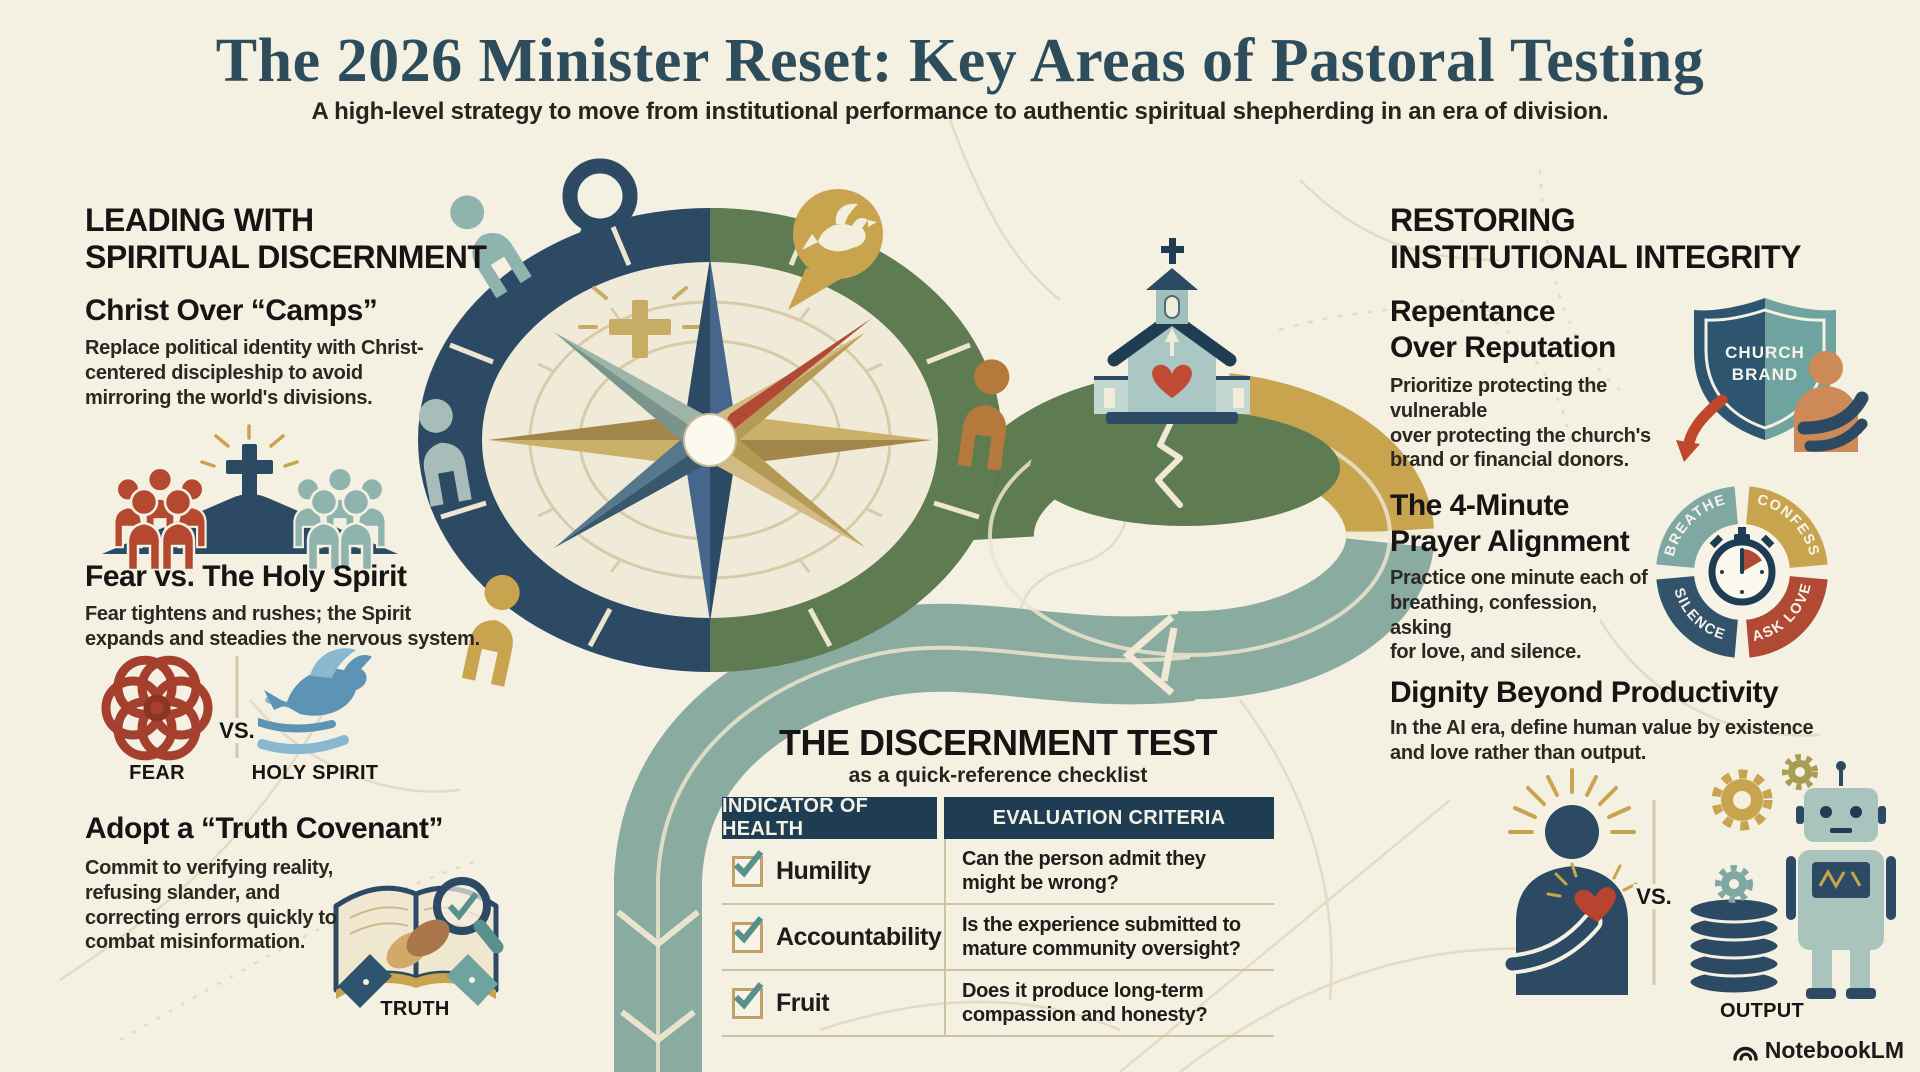  What do you see at coordinates (250, 498) in the screenshot?
I see `christ-over-camps-icon` at bounding box center [250, 498].